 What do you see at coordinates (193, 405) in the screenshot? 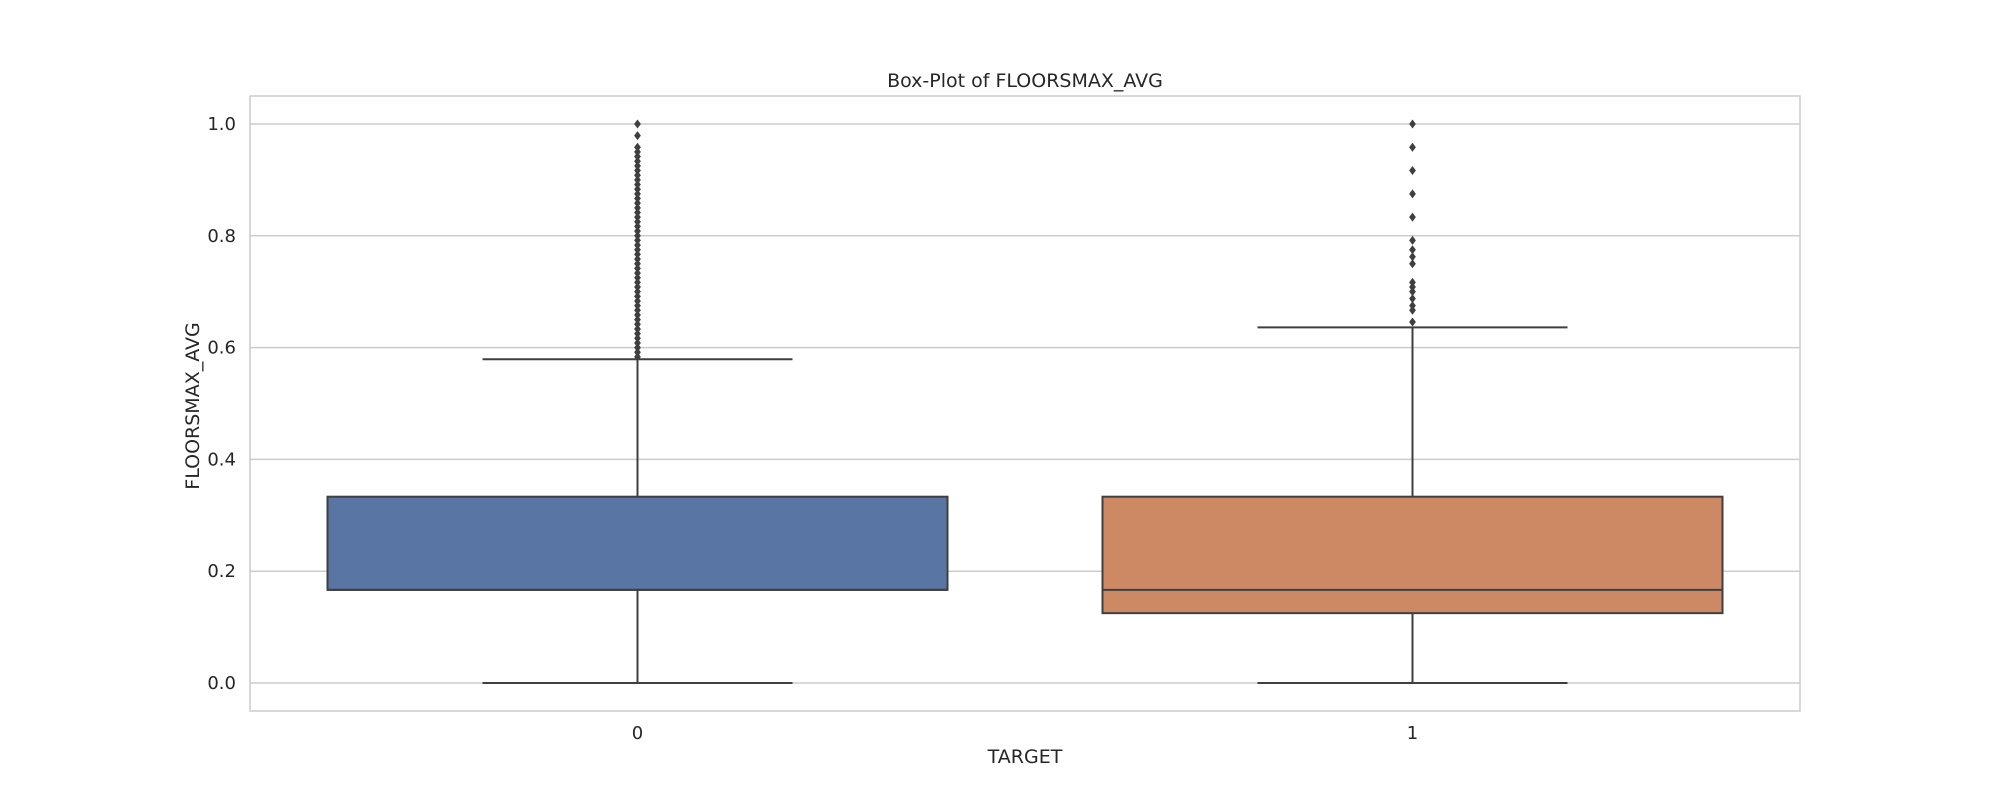
I see `y-axis-label: FLOORSMAX_AVG` at bounding box center [193, 405].